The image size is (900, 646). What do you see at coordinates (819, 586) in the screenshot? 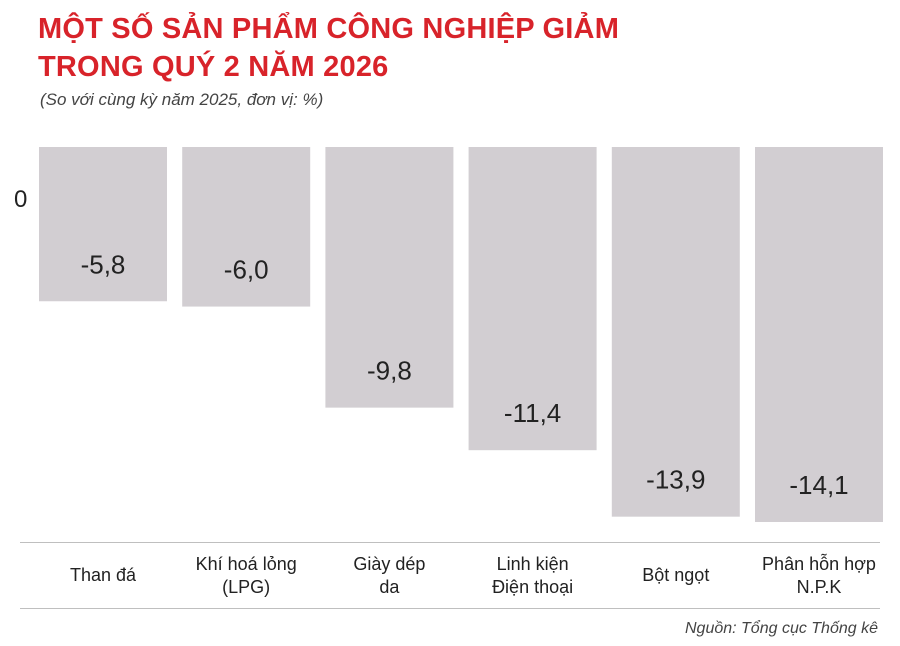
I see `category-label-line: N.P.K` at bounding box center [819, 586].